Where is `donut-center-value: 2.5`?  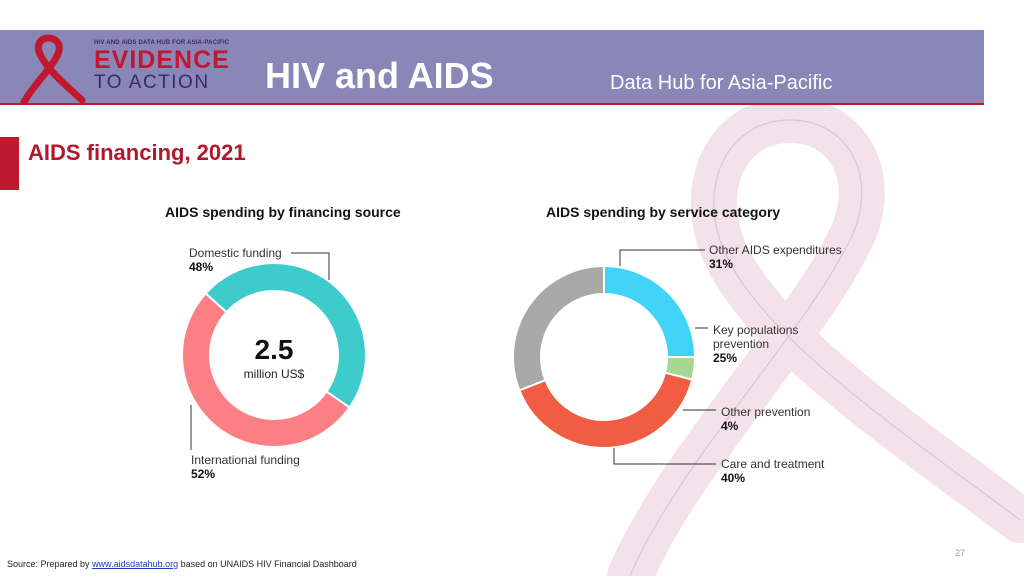 donut-center-value: 2.5 is located at coordinates (274, 349).